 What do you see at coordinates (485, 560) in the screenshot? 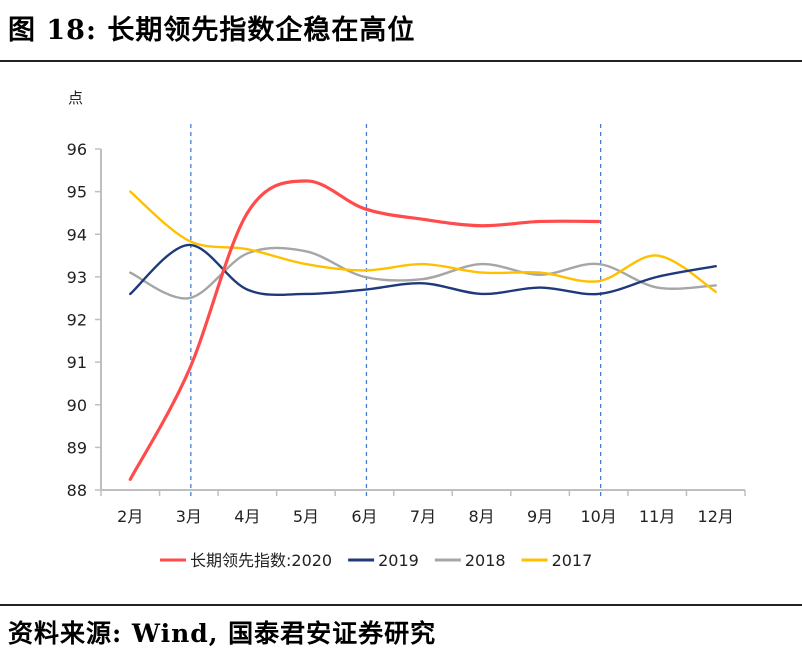
I see `legend-label: 2018` at bounding box center [485, 560].